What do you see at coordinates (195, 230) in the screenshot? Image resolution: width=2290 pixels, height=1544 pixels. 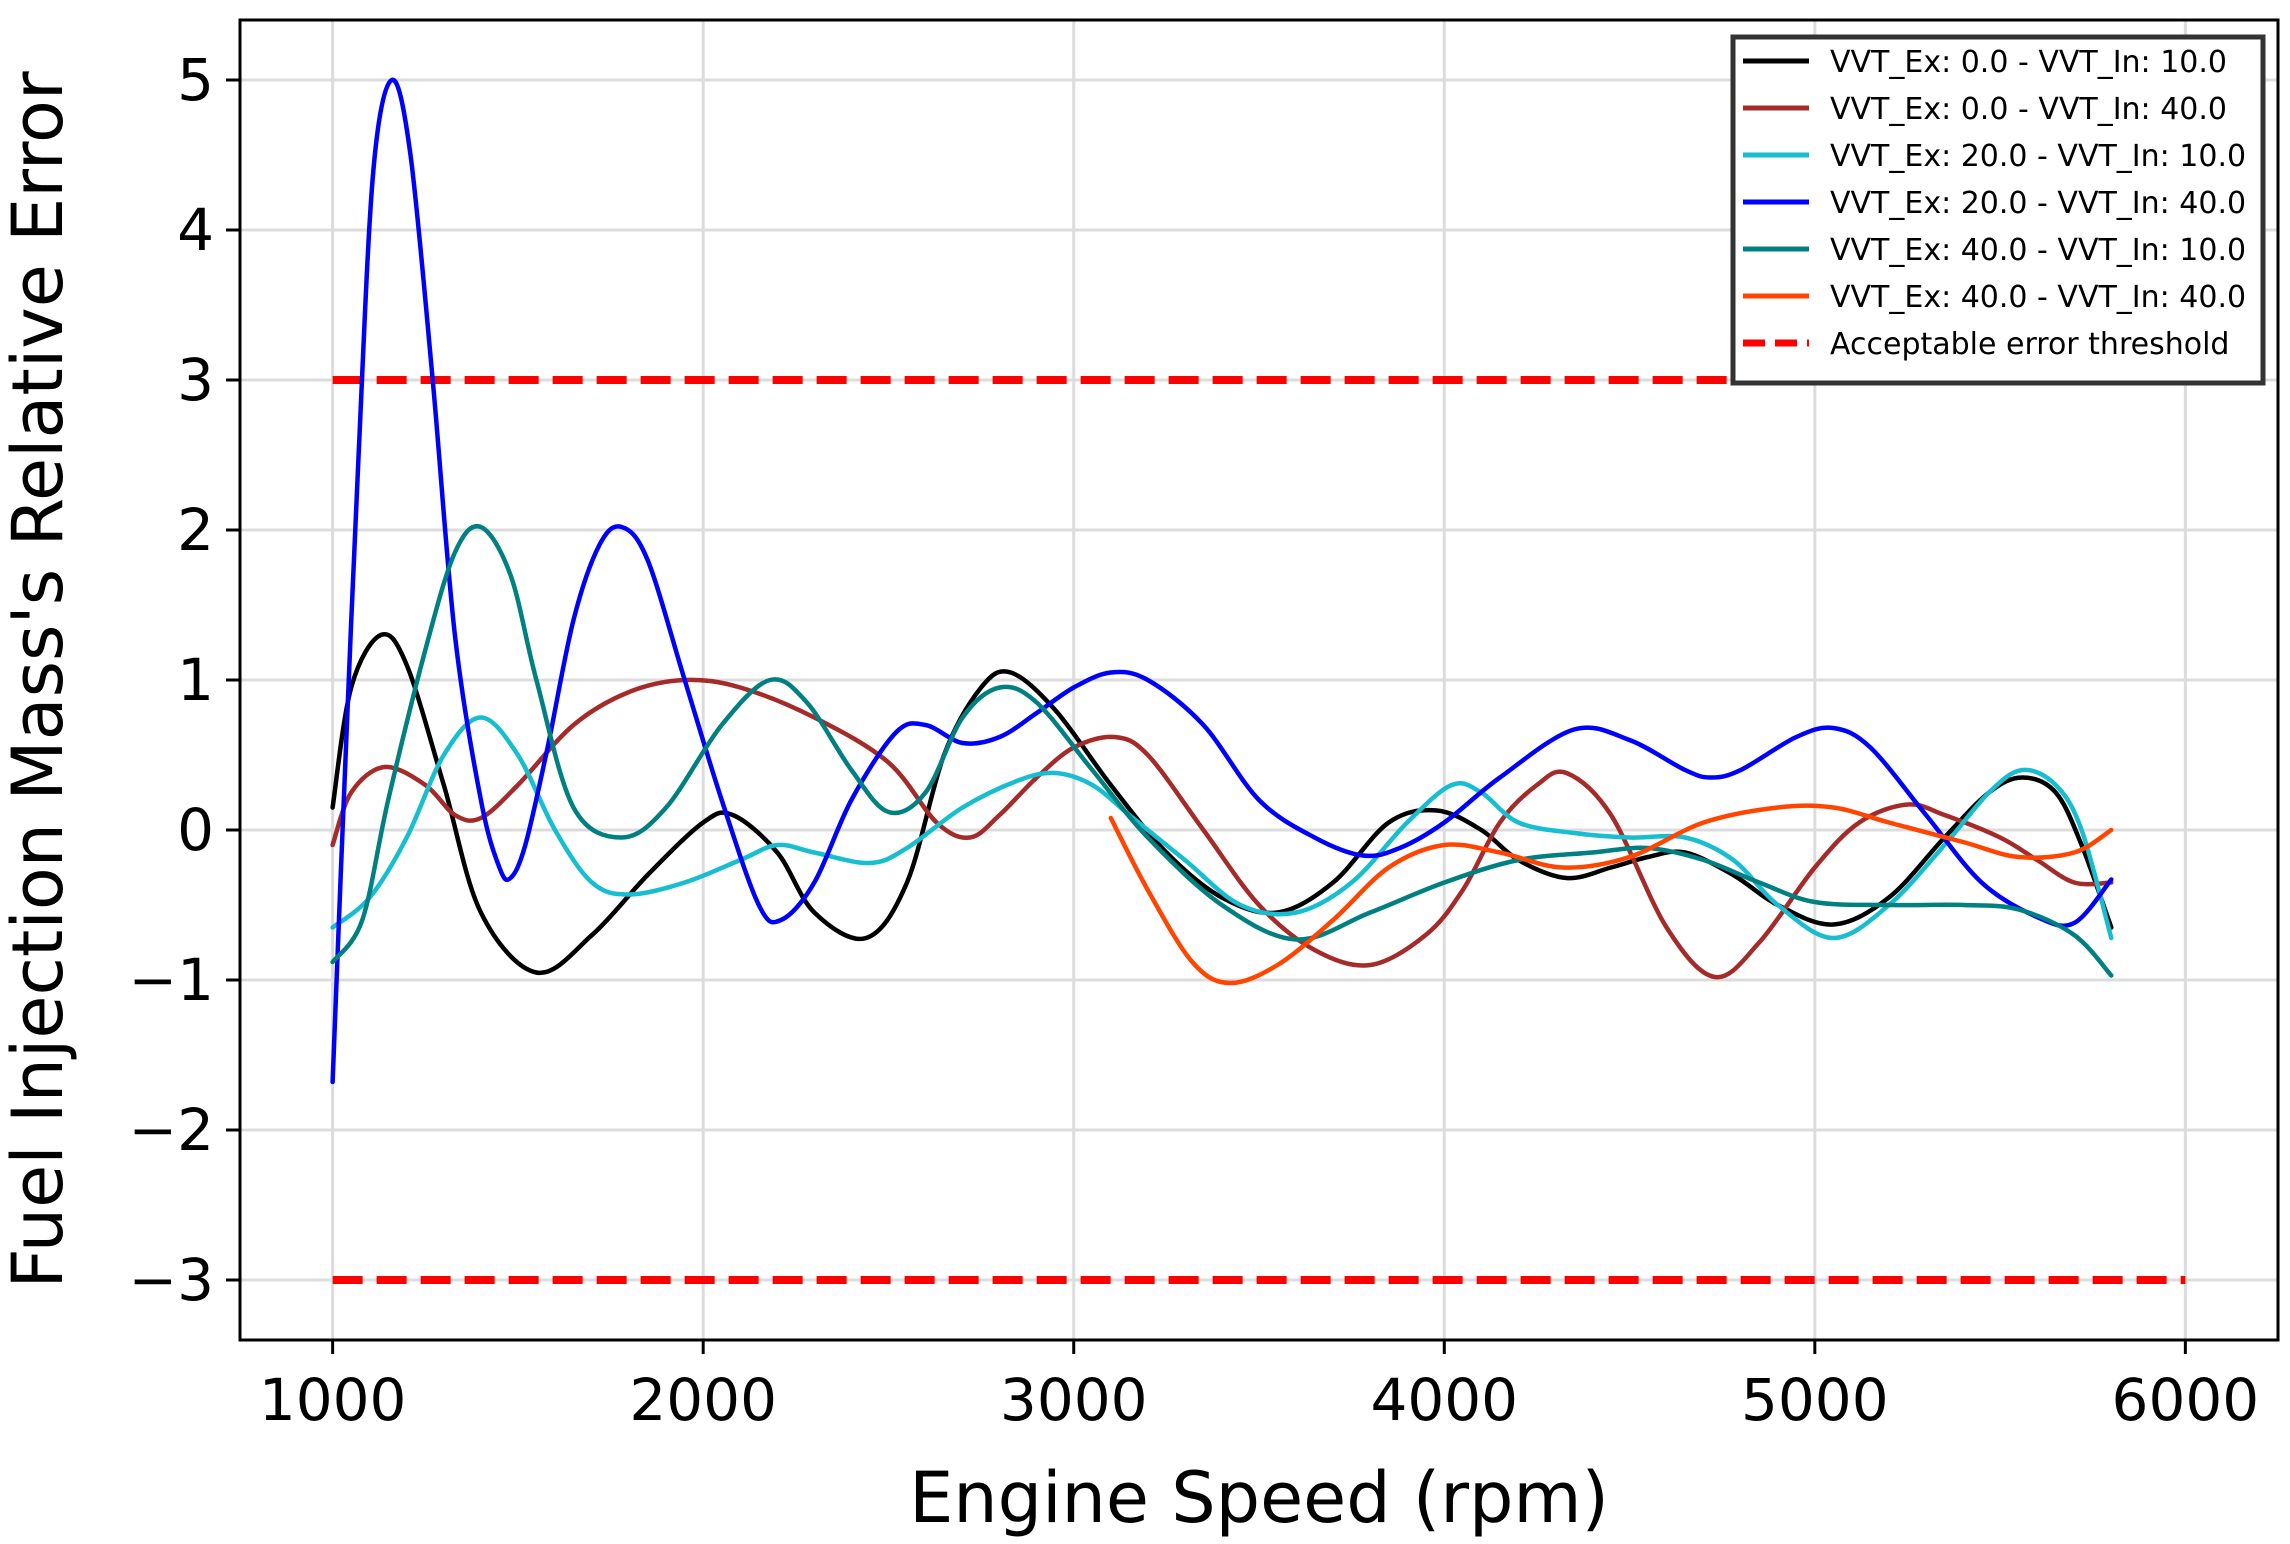 I see `y-tick-label: 4` at bounding box center [195, 230].